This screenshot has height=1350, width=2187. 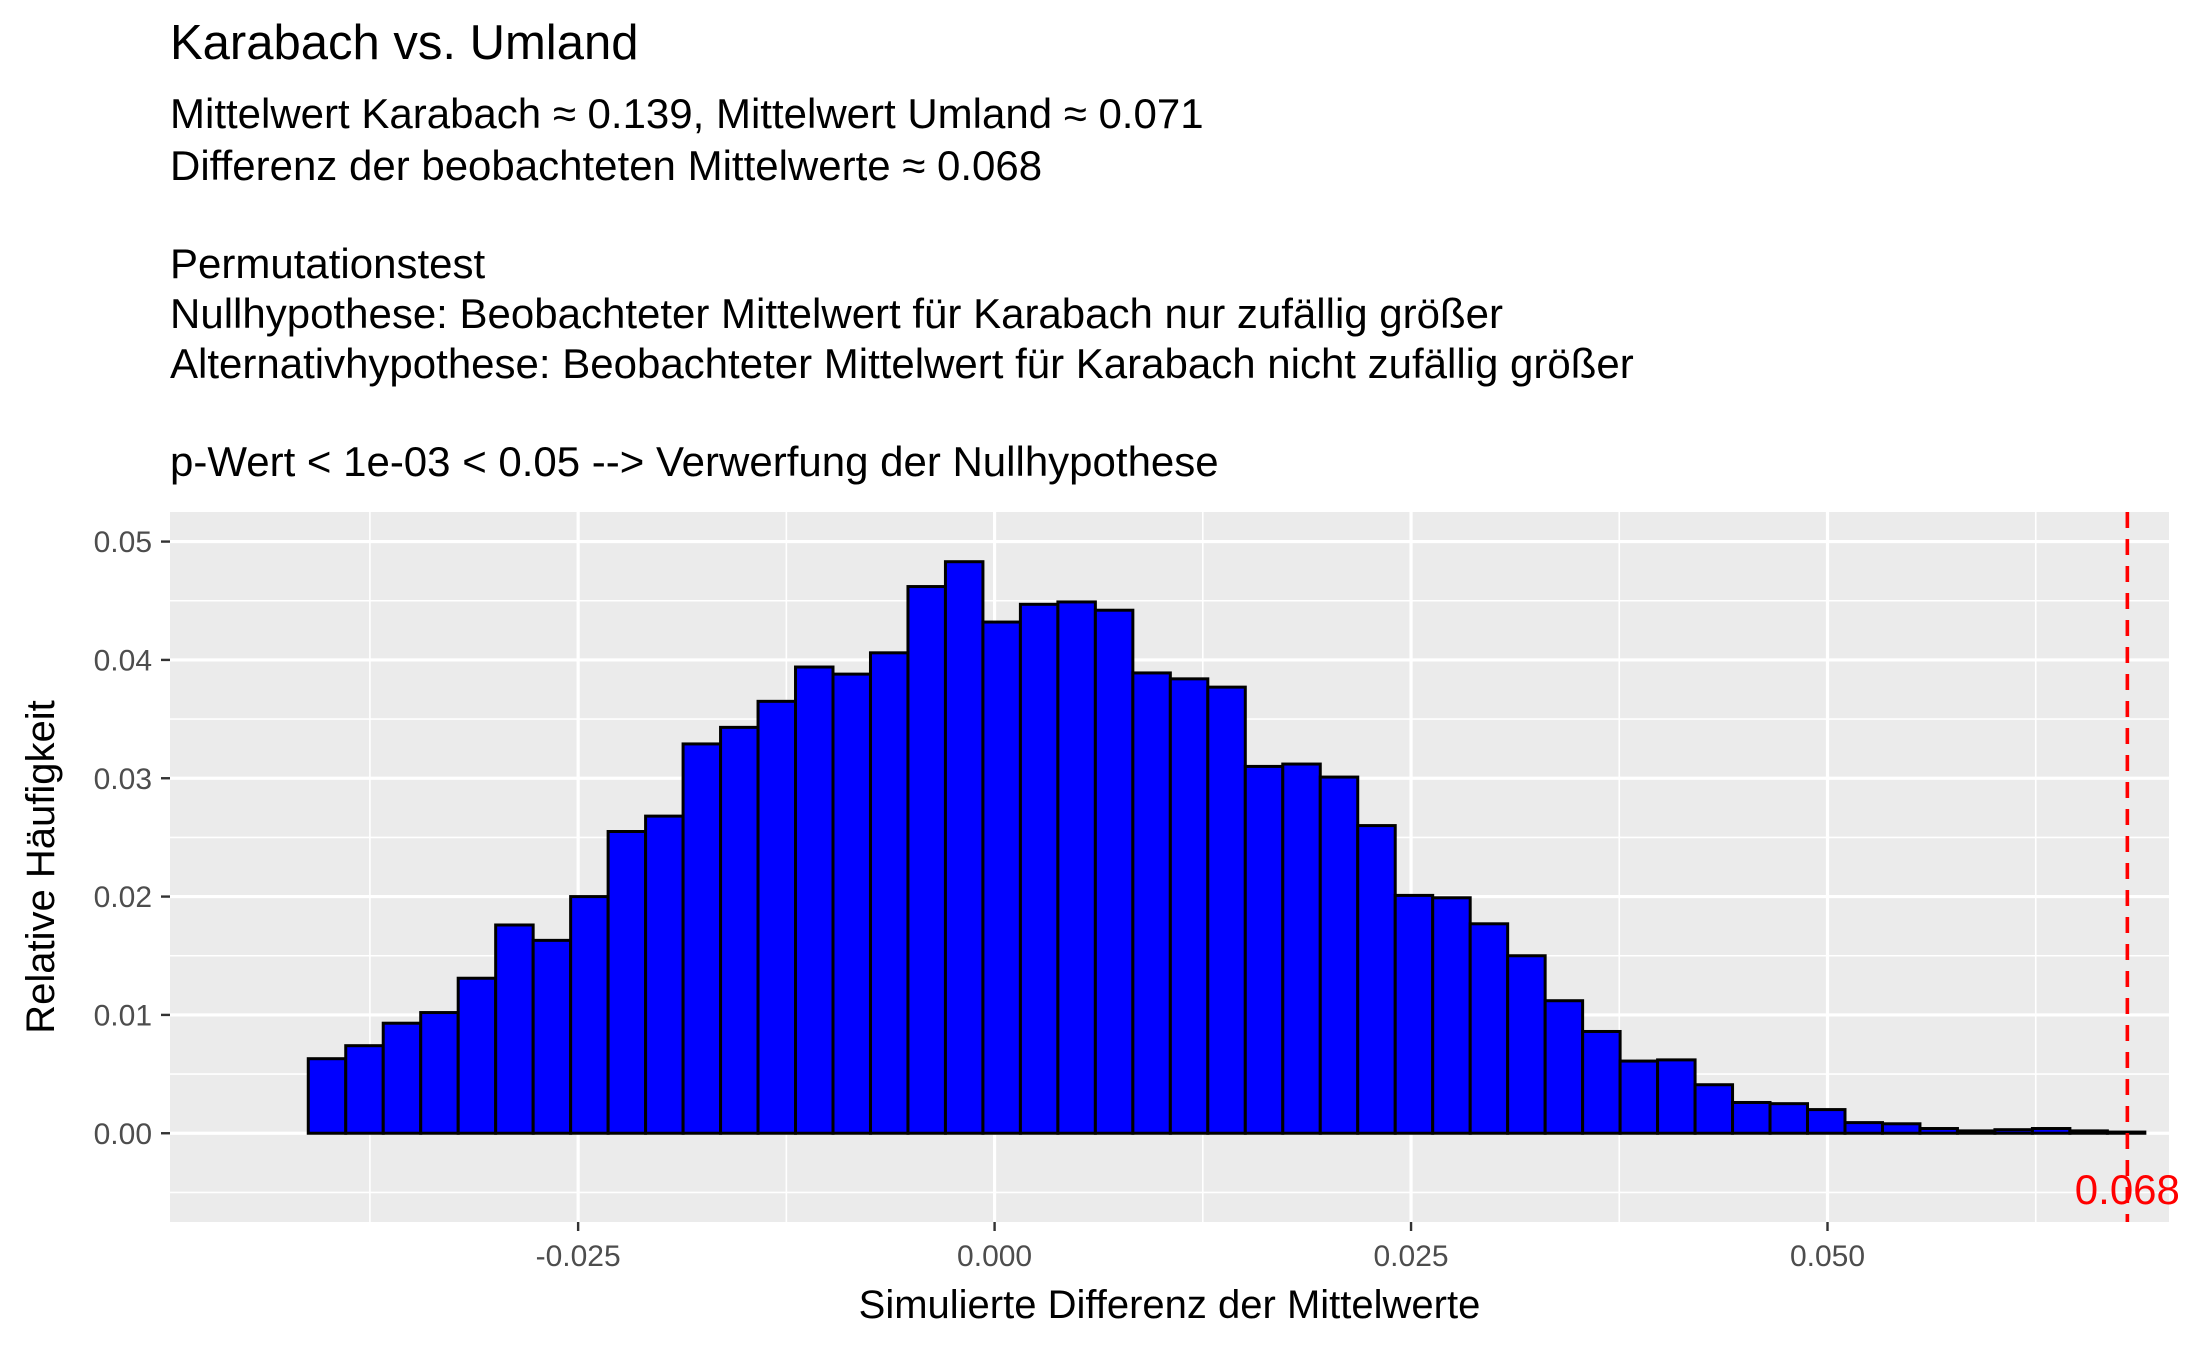 I want to click on x-tick-label: 0.025, so click(x=1411, y=1256).